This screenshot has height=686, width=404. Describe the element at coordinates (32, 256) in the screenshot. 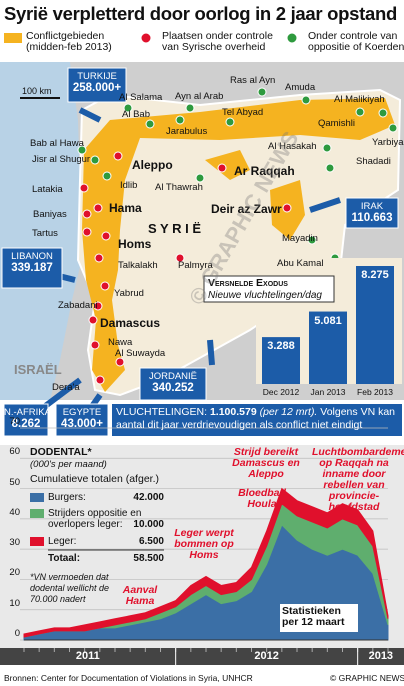

I see `refugee-country: LIBANON` at that location.